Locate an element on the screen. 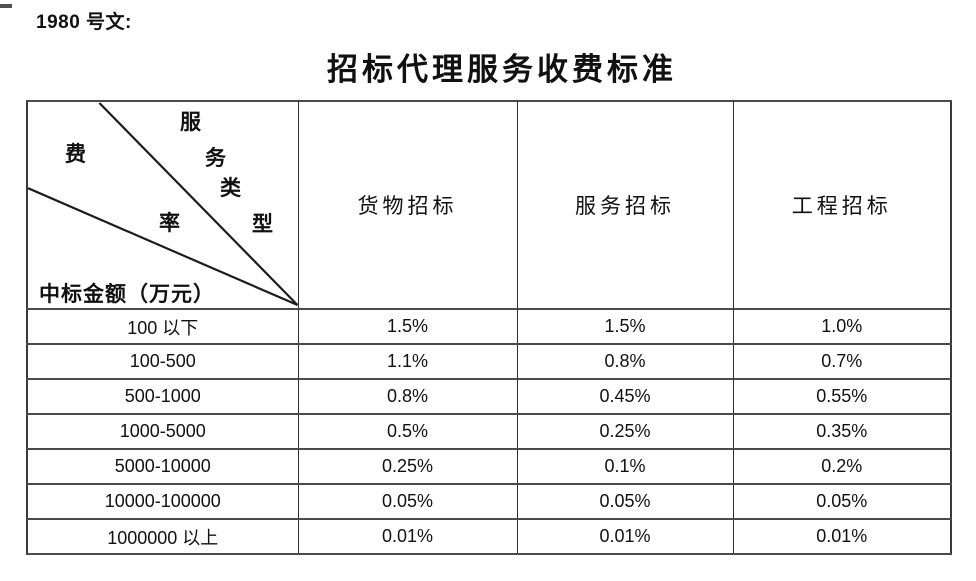  corner-top-label-char: 型 is located at coordinates (262, 224).